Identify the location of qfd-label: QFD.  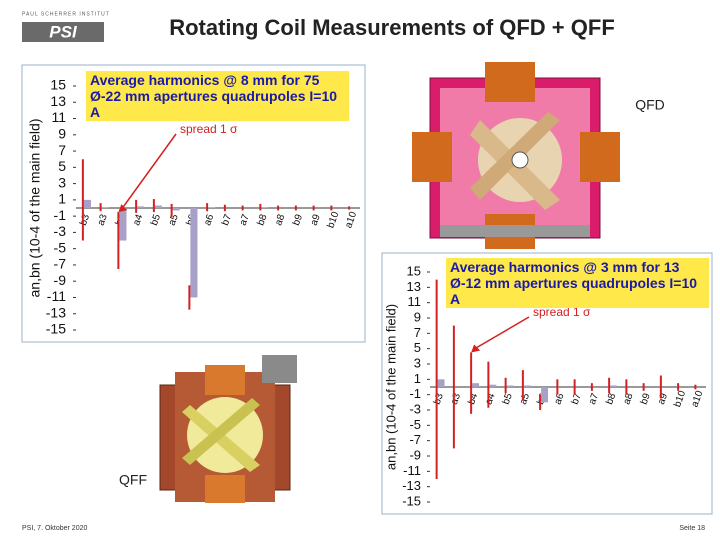
(650, 105).